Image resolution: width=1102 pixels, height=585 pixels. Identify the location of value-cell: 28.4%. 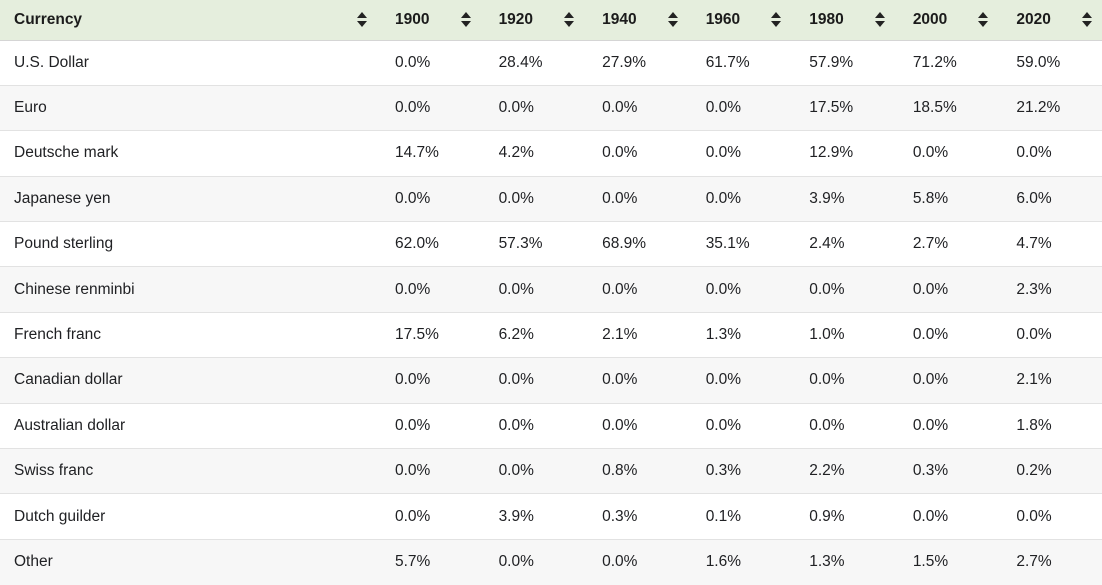
(532, 62).